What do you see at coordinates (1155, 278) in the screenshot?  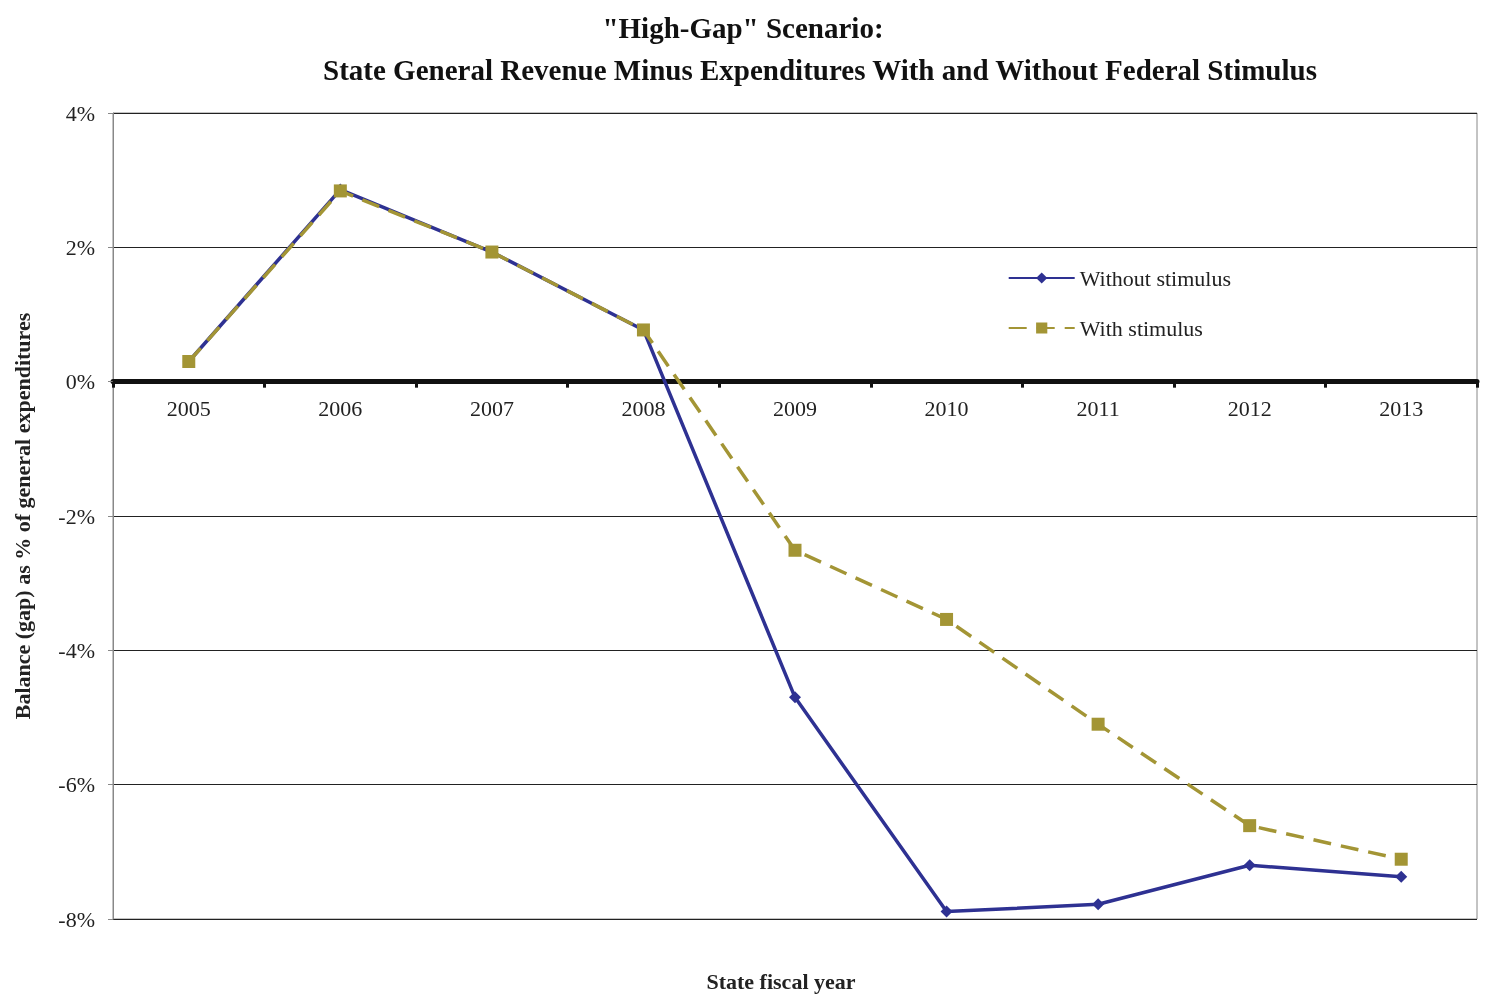 I see `legend-label: Without stimulus` at bounding box center [1155, 278].